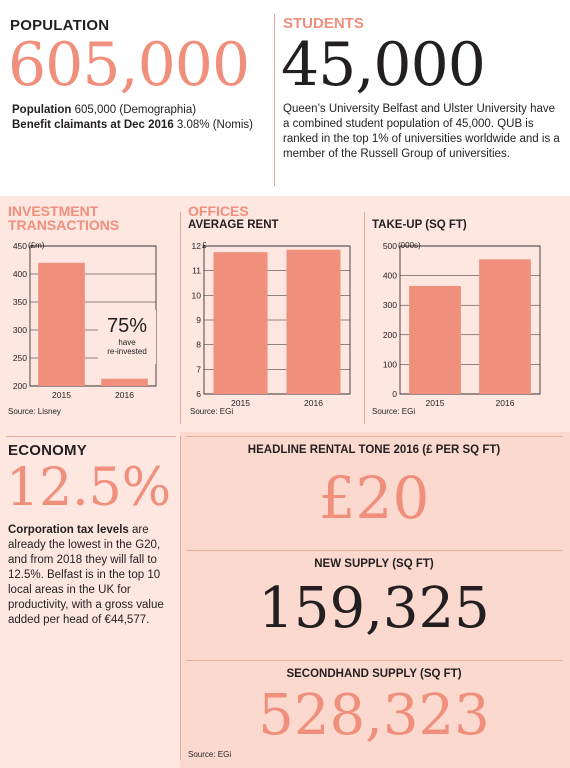 The height and width of the screenshot is (768, 570). Describe the element at coordinates (198, 320) in the screenshot. I see `y-tick-label: 9` at that location.